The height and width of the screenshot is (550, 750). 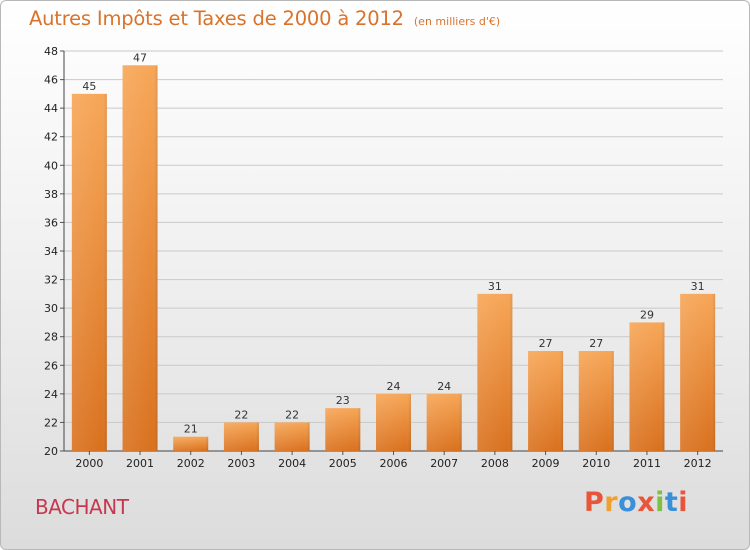 I want to click on bar-shade-2012, so click(x=698, y=372).